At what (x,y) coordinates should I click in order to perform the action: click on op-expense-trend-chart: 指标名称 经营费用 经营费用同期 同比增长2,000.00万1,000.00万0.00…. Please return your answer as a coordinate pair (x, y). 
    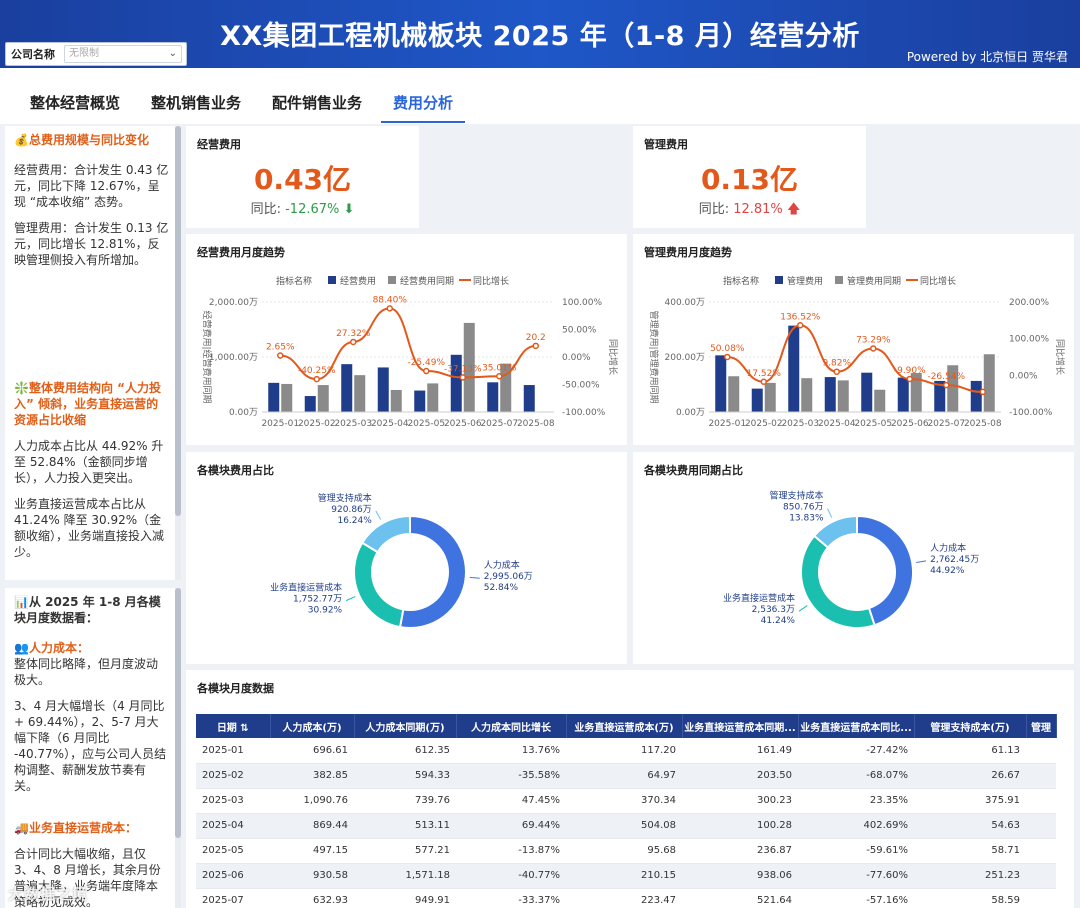
    Looking at the image, I should click on (410, 352).